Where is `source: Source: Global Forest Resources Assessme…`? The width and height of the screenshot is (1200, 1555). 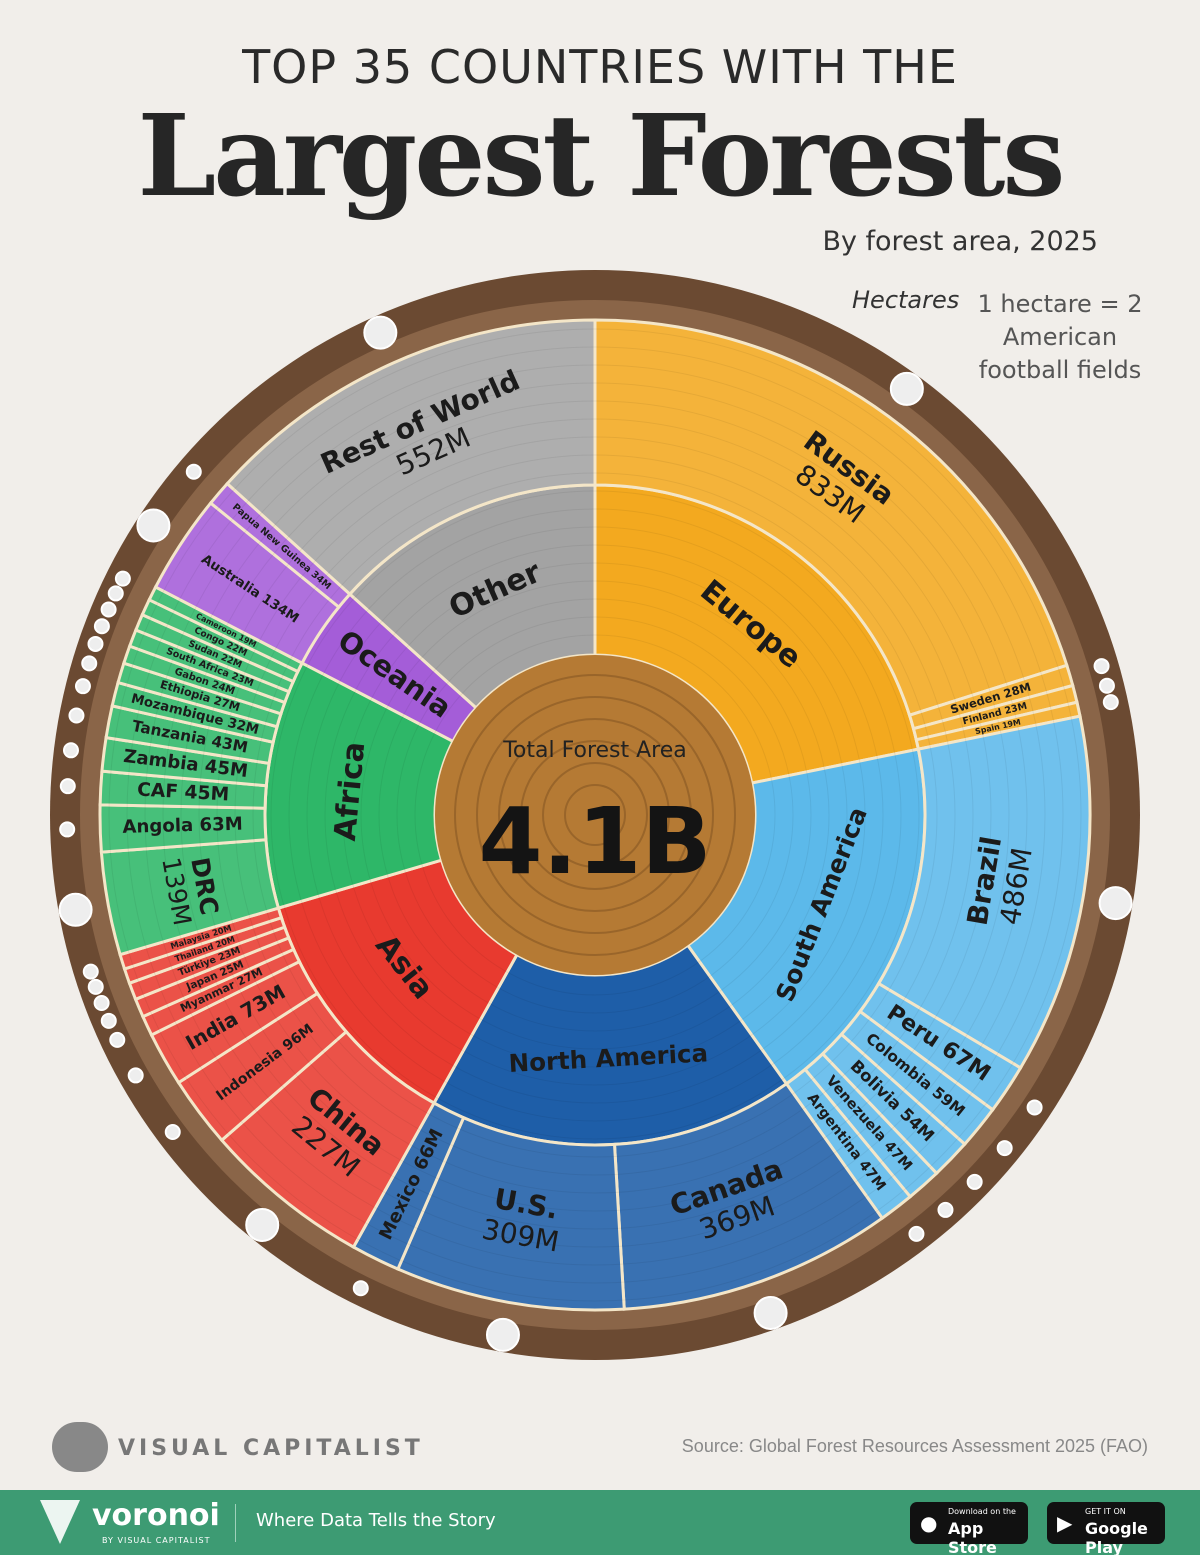 source: Source: Global Forest Resources Assessme… is located at coordinates (914, 1446).